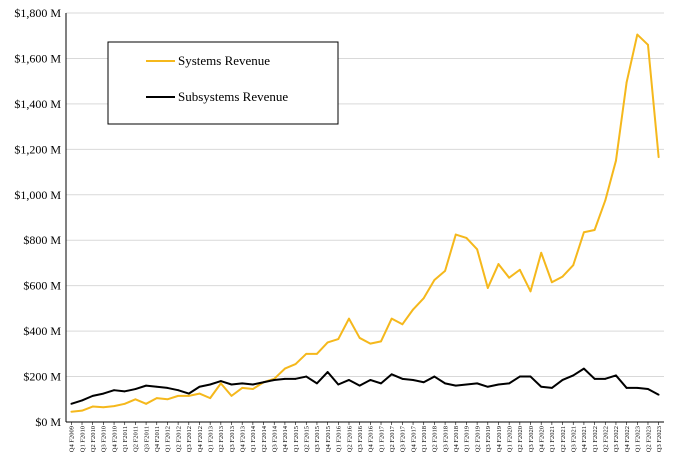 This screenshot has height=475, width=679. What do you see at coordinates (136, 439) in the screenshot?
I see `x-tick-label: Q2 F2011` at bounding box center [136, 439].